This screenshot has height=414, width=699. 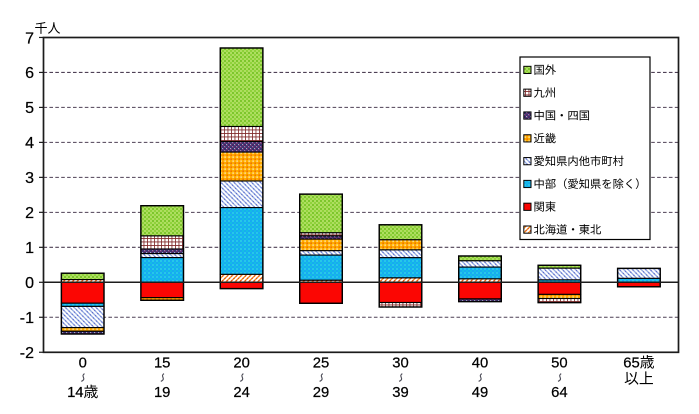 I want to click on svg-text: 49, so click(x=480, y=393).